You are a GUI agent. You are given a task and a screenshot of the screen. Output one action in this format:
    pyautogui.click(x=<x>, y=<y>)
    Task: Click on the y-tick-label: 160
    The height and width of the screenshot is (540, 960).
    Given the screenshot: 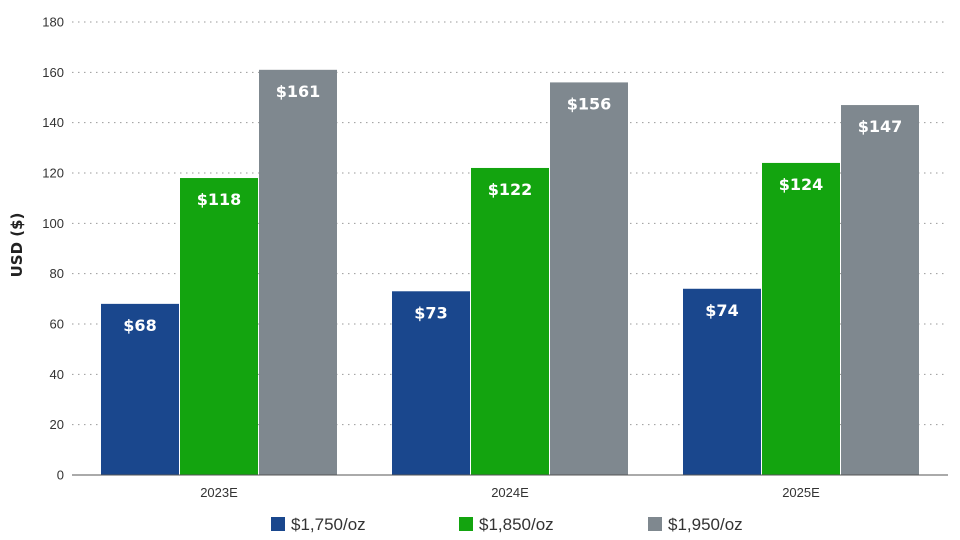 What is the action you would take?
    pyautogui.click(x=53, y=72)
    